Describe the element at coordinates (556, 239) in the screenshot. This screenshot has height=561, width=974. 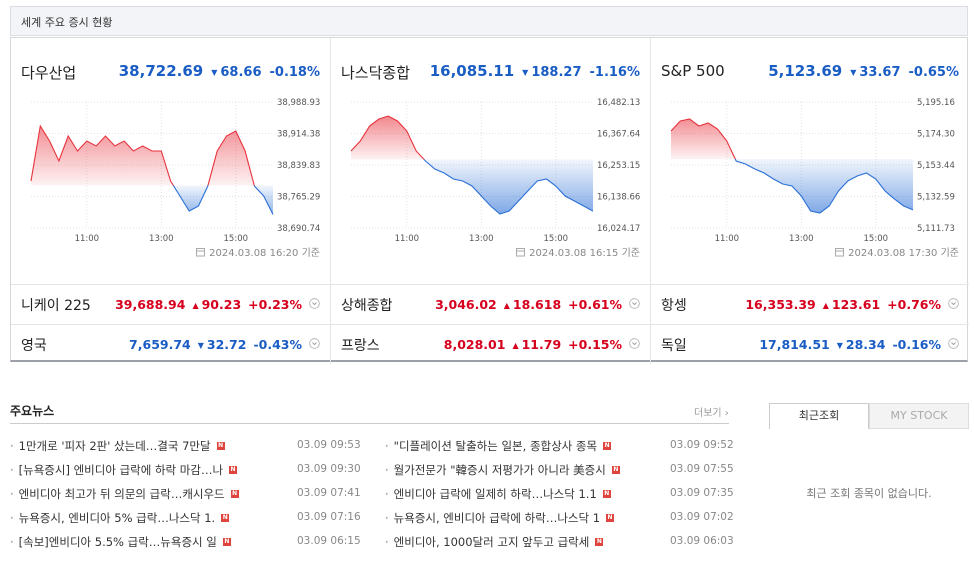
I see `x-tick-label: 15:00` at that location.